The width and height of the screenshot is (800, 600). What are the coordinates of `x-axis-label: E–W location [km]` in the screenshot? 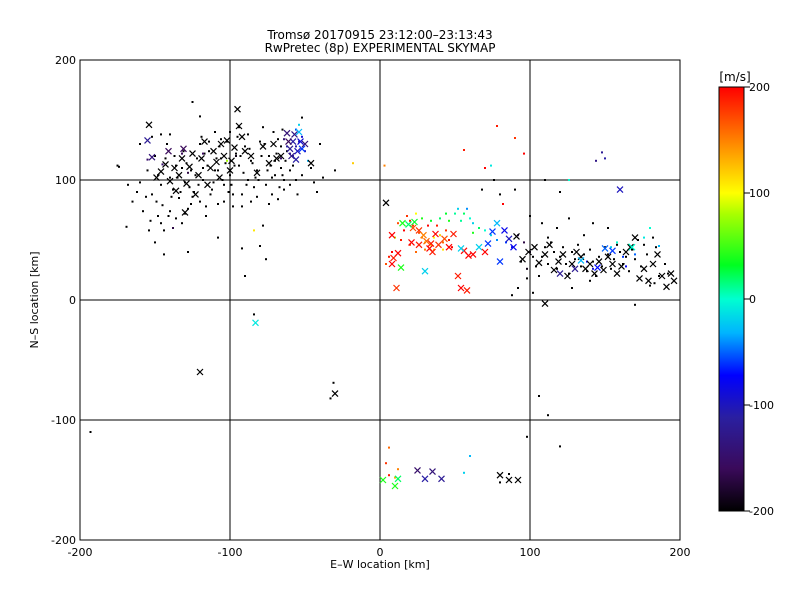 It's located at (380, 564).